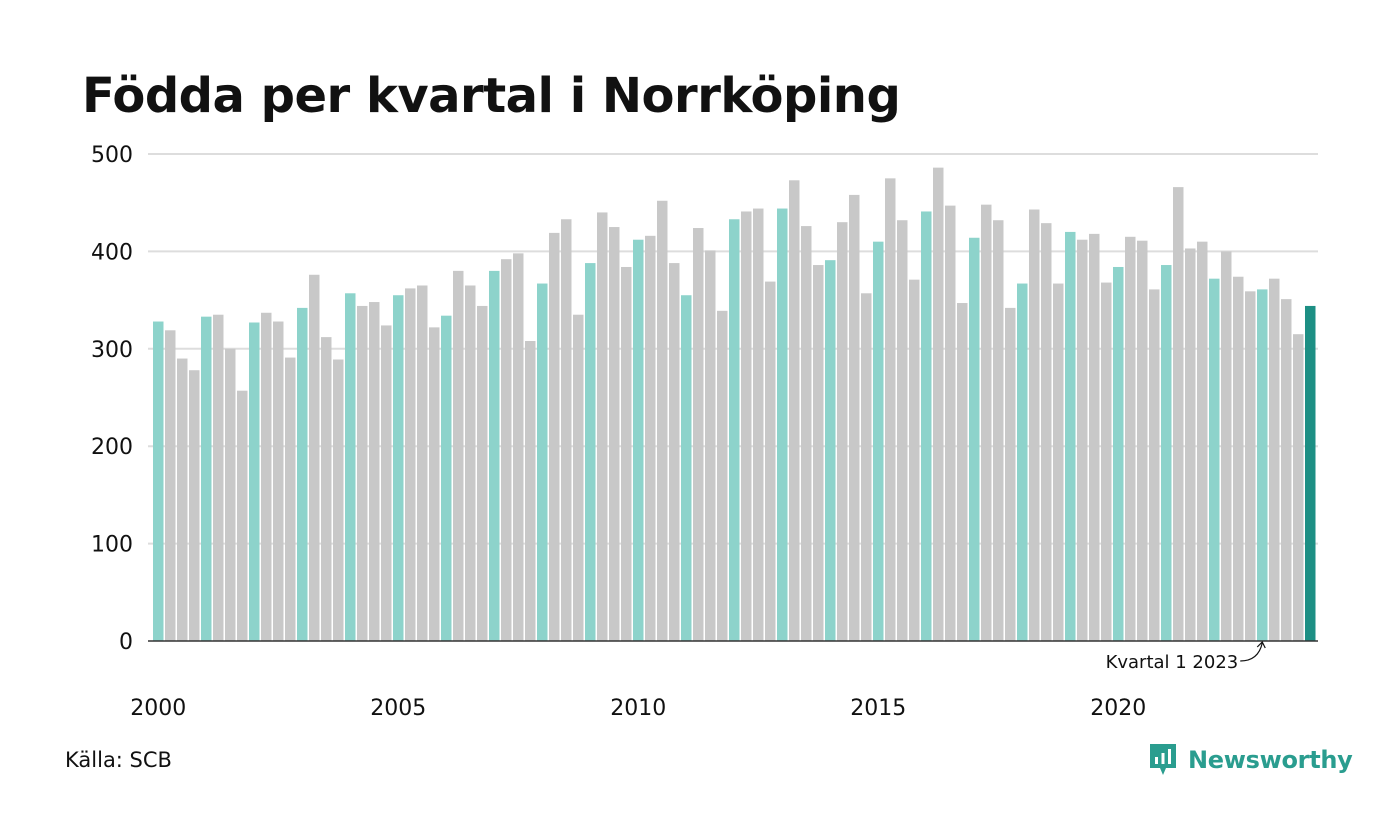 The height and width of the screenshot is (840, 1400). What do you see at coordinates (118, 760) in the screenshot?
I see `source-label: Källa: SCB` at bounding box center [118, 760].